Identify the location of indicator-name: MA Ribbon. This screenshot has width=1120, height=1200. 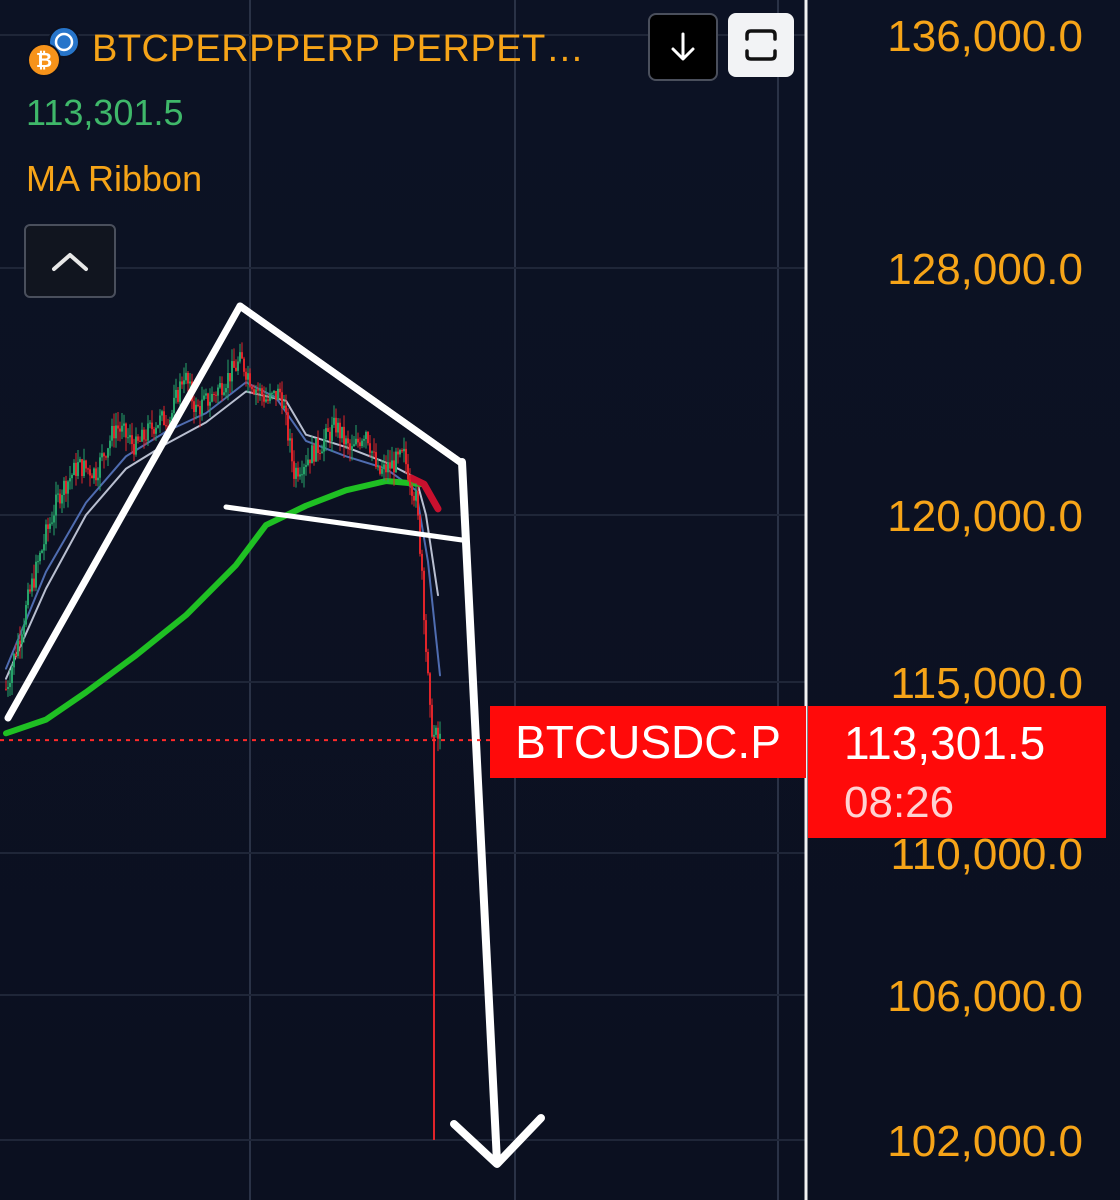
(114, 178).